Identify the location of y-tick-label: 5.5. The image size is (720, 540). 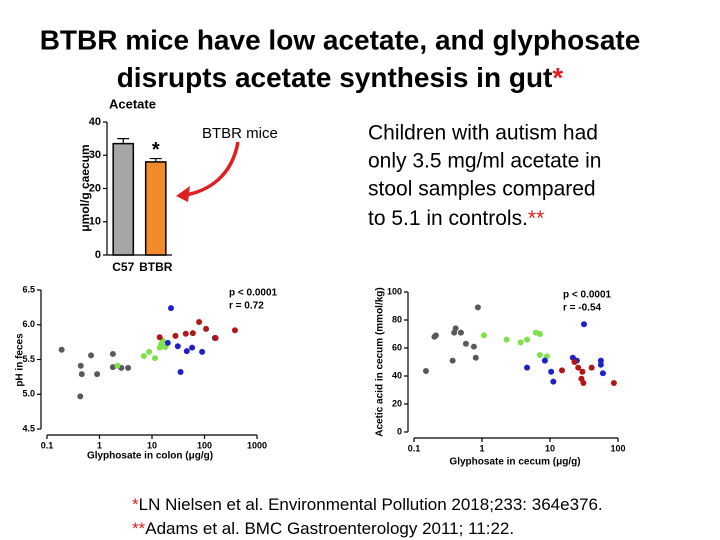
(28, 359).